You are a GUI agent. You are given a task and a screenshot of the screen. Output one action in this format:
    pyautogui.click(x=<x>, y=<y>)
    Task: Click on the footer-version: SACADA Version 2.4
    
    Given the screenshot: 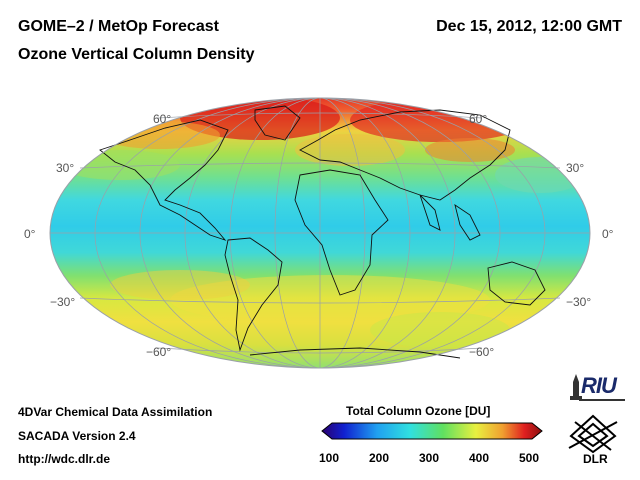 What is the action you would take?
    pyautogui.click(x=77, y=436)
    